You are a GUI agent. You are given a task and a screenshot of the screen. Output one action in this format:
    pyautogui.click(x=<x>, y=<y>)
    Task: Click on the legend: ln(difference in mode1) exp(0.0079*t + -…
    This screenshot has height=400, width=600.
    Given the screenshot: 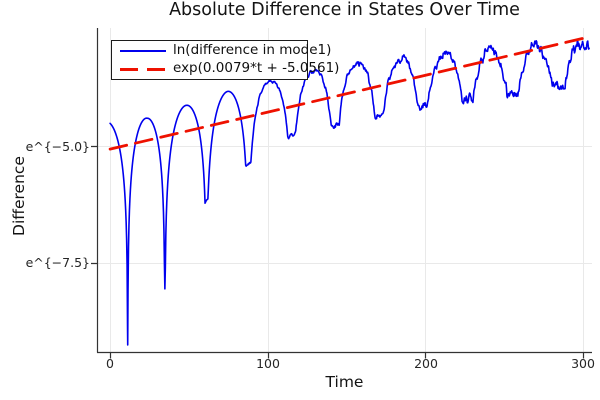 What is the action you would take?
    pyautogui.click(x=225, y=60)
    